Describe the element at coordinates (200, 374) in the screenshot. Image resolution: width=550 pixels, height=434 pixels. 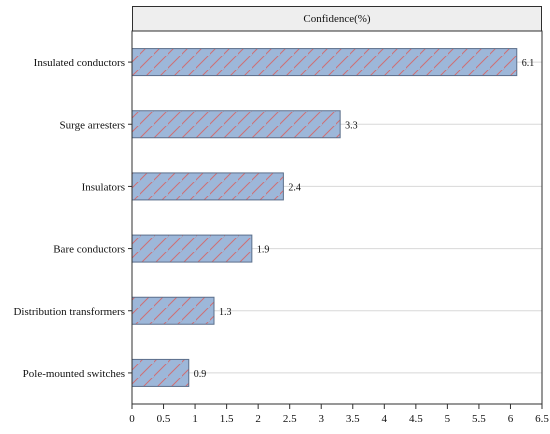
I see `data-label: 0.9` at that location.